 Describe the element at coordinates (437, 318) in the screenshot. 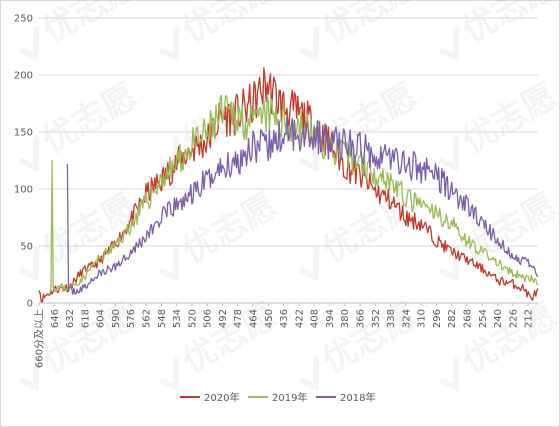

I see `x-tick-label: 296` at that location.